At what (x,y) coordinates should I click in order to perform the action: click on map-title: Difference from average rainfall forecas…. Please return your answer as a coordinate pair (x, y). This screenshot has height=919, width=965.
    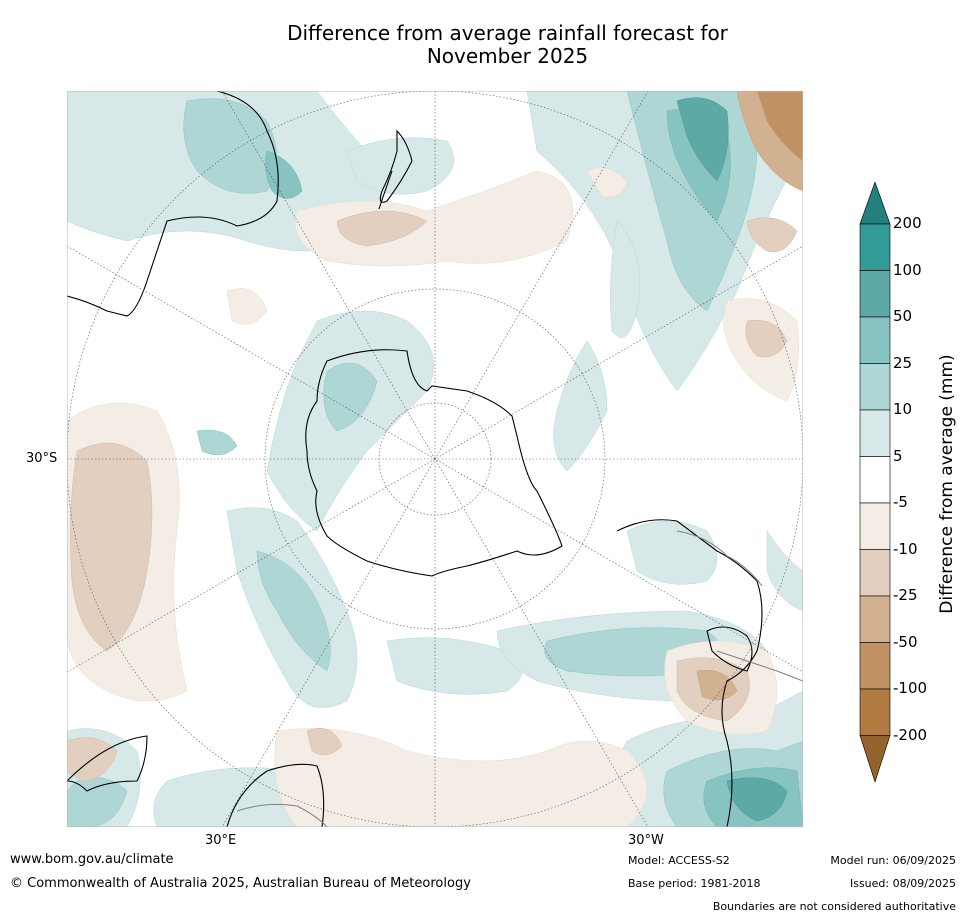
    Looking at the image, I should click on (507, 45).